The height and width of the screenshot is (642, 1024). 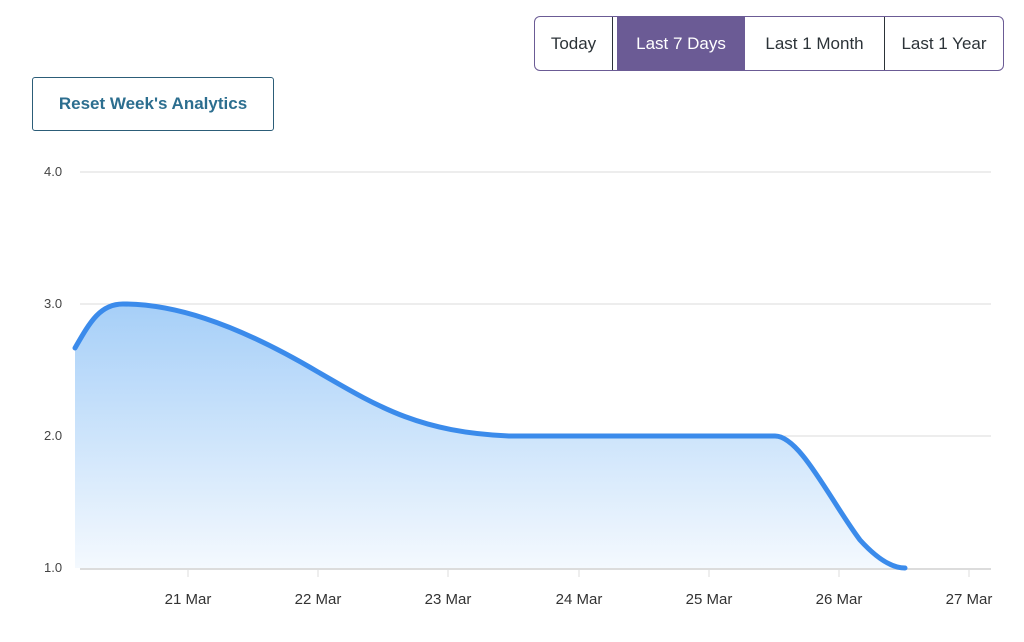 What do you see at coordinates (815, 43) in the screenshot?
I see `range-last-1-month-button: Last 1 Month` at bounding box center [815, 43].